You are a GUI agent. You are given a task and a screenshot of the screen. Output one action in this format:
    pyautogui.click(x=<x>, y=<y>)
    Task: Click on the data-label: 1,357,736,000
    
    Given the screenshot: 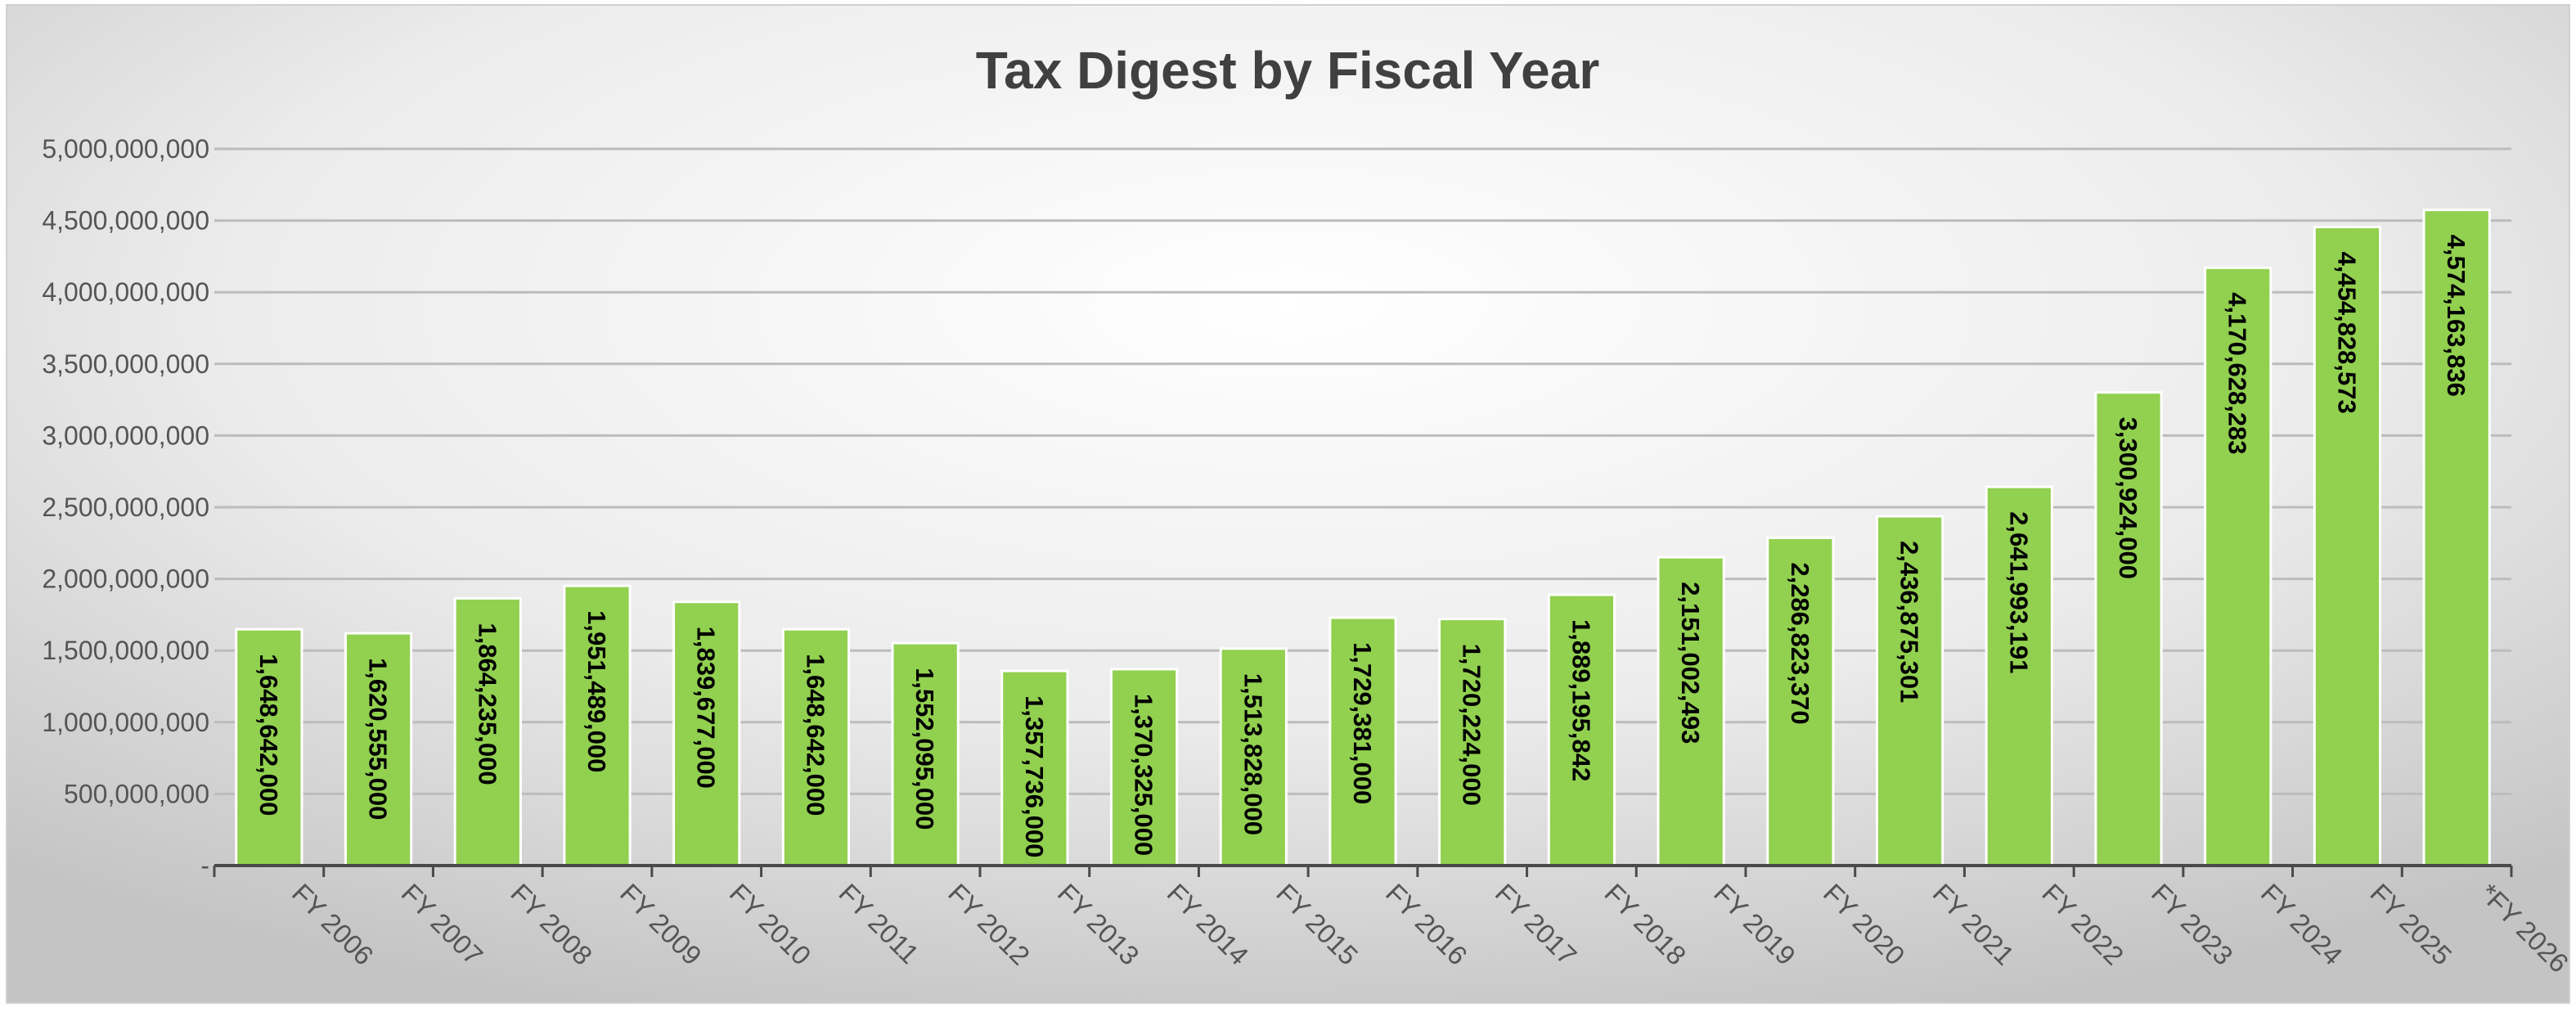 What is the action you would take?
    pyautogui.click(x=1034, y=776)
    